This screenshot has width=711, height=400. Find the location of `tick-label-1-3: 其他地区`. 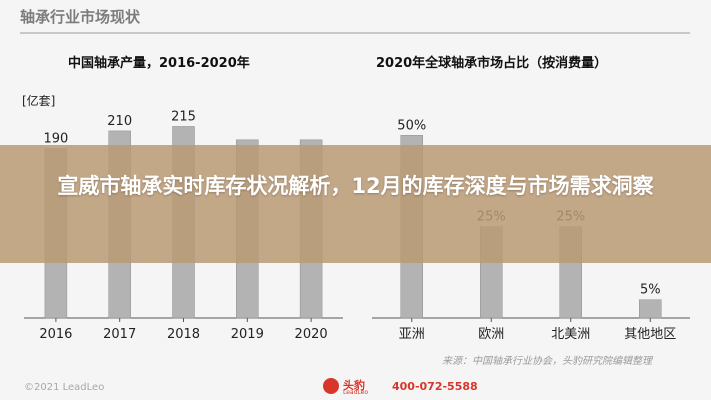

tick-label-1-3: 其他地区 is located at coordinates (650, 334).